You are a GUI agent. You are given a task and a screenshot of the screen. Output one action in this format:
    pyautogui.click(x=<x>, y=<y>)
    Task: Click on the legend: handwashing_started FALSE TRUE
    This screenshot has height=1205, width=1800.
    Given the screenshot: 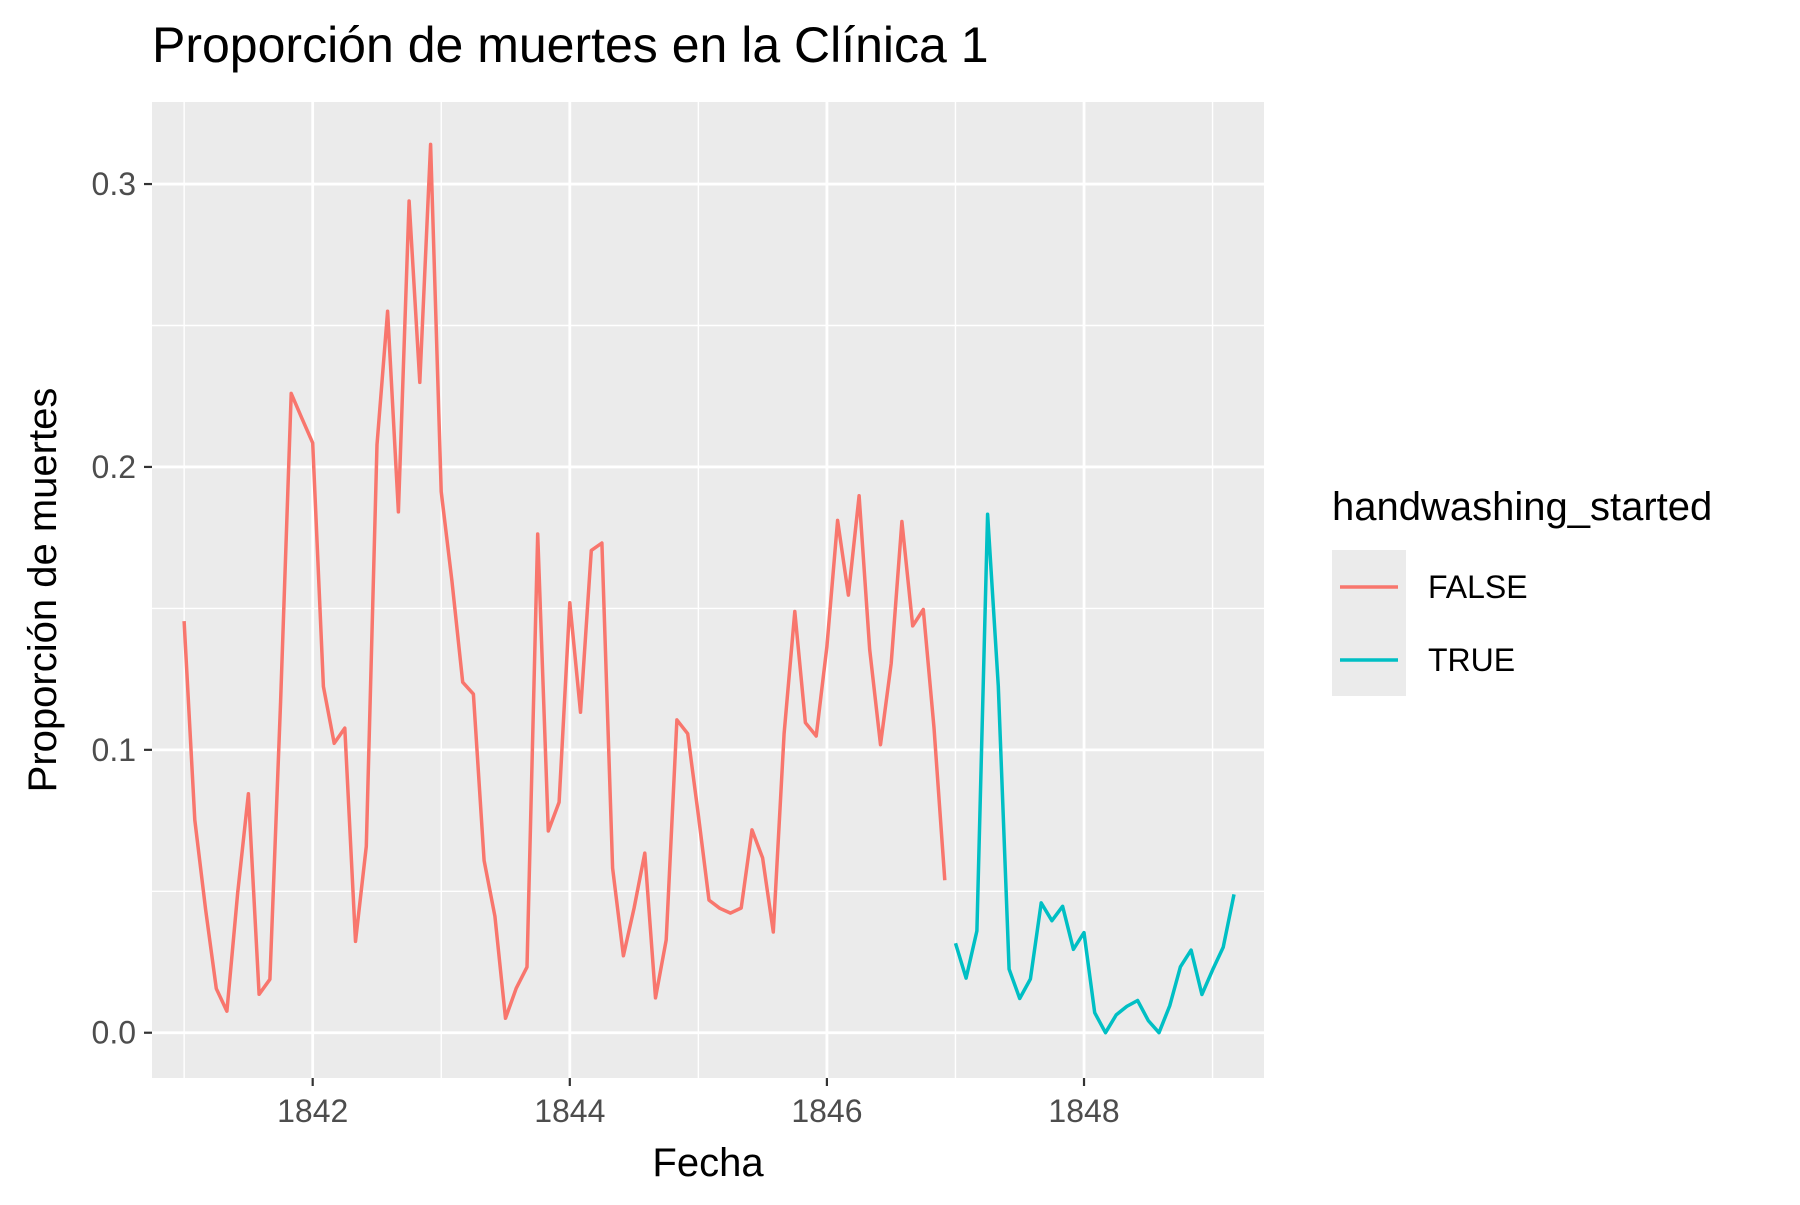 What is the action you would take?
    pyautogui.click(x=1522, y=590)
    